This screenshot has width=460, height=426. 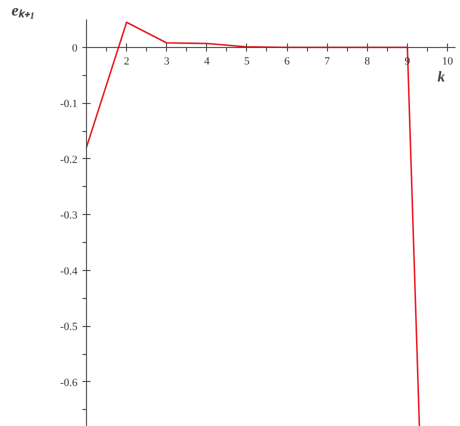 What do you see at coordinates (367, 61) in the screenshot?
I see `x-tick-label: 8` at bounding box center [367, 61].